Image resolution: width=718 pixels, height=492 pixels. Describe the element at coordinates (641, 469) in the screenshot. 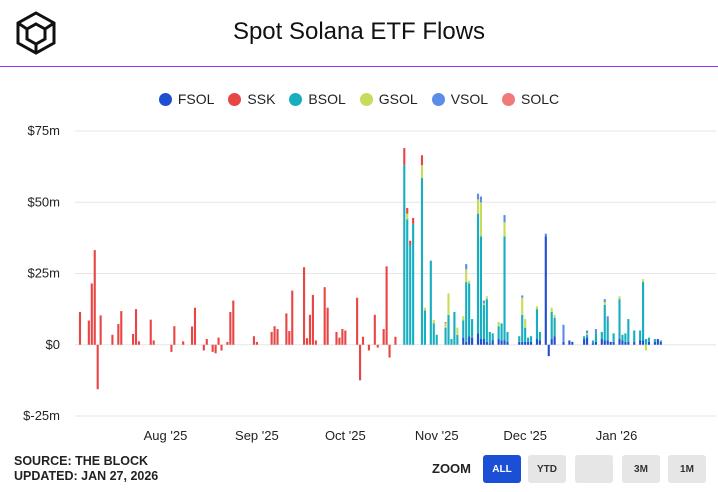

I see `zoom-3m-button: 3M` at that location.